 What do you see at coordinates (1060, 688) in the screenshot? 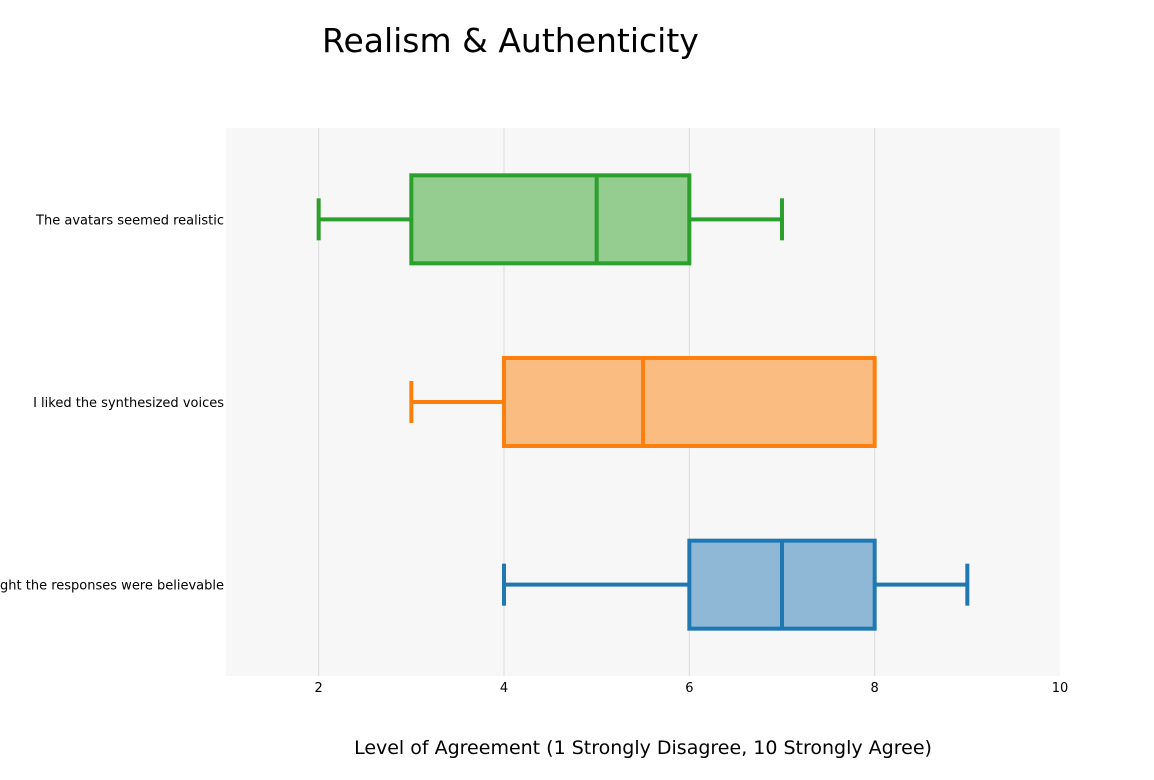
I see `x-tick-label: 10` at bounding box center [1060, 688].